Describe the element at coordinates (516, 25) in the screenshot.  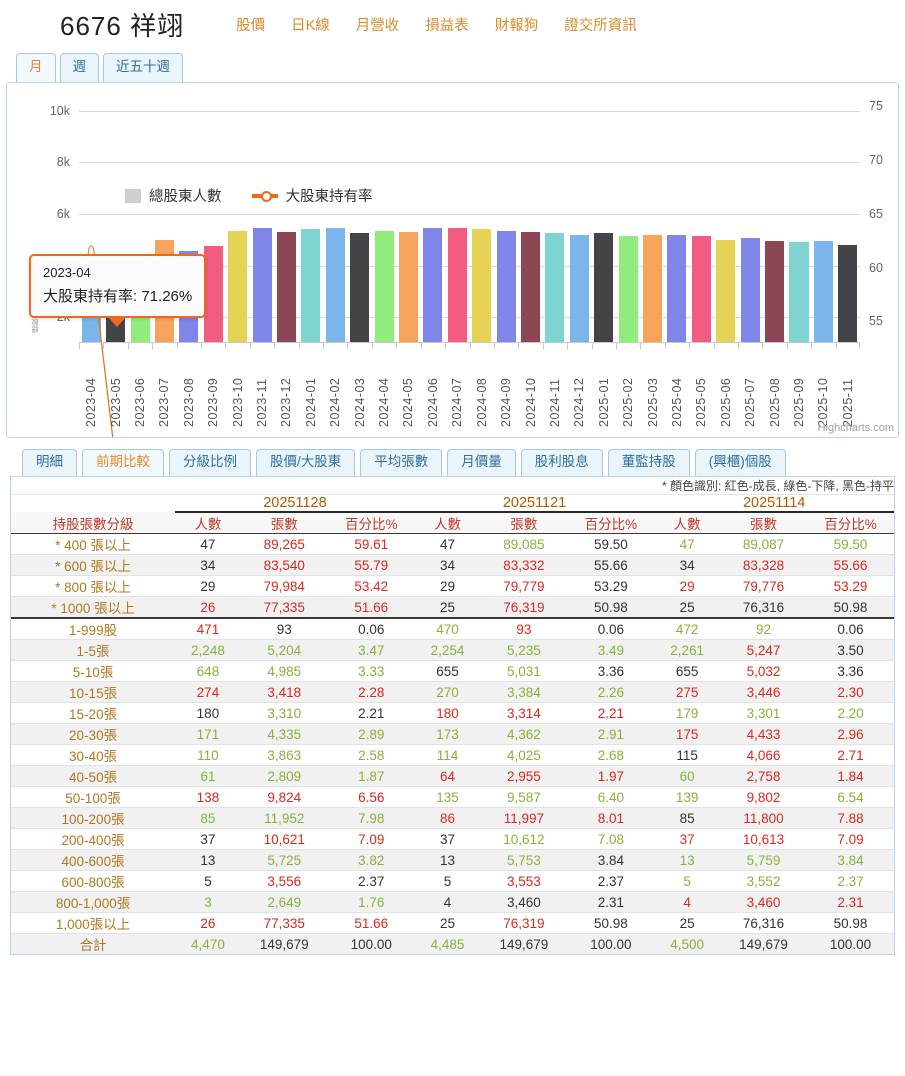
I see `nav-link-4: 財報狗` at that location.